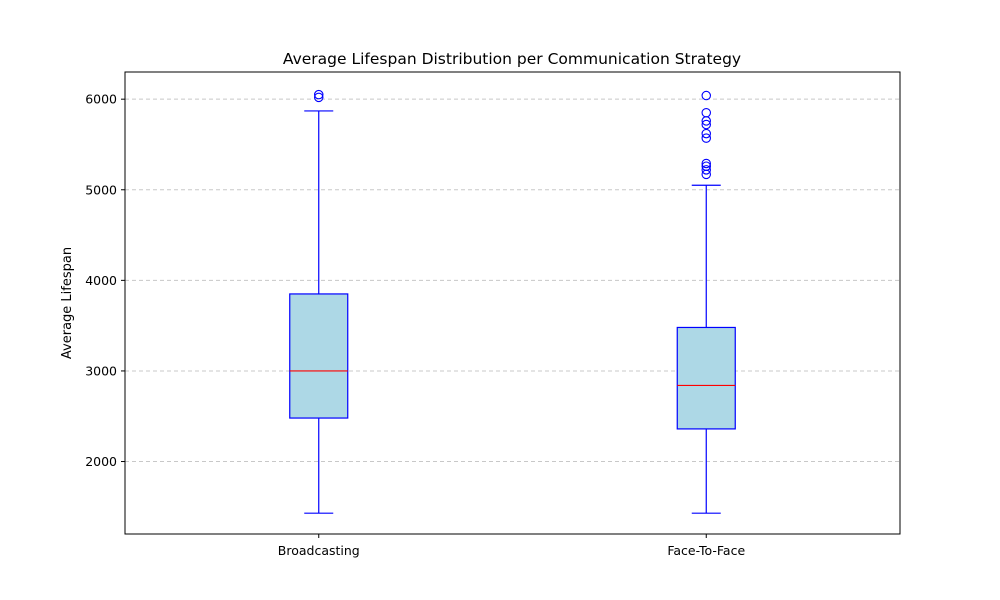  Describe the element at coordinates (67, 303) in the screenshot. I see `y-axis-label: Average Lifespan` at that location.